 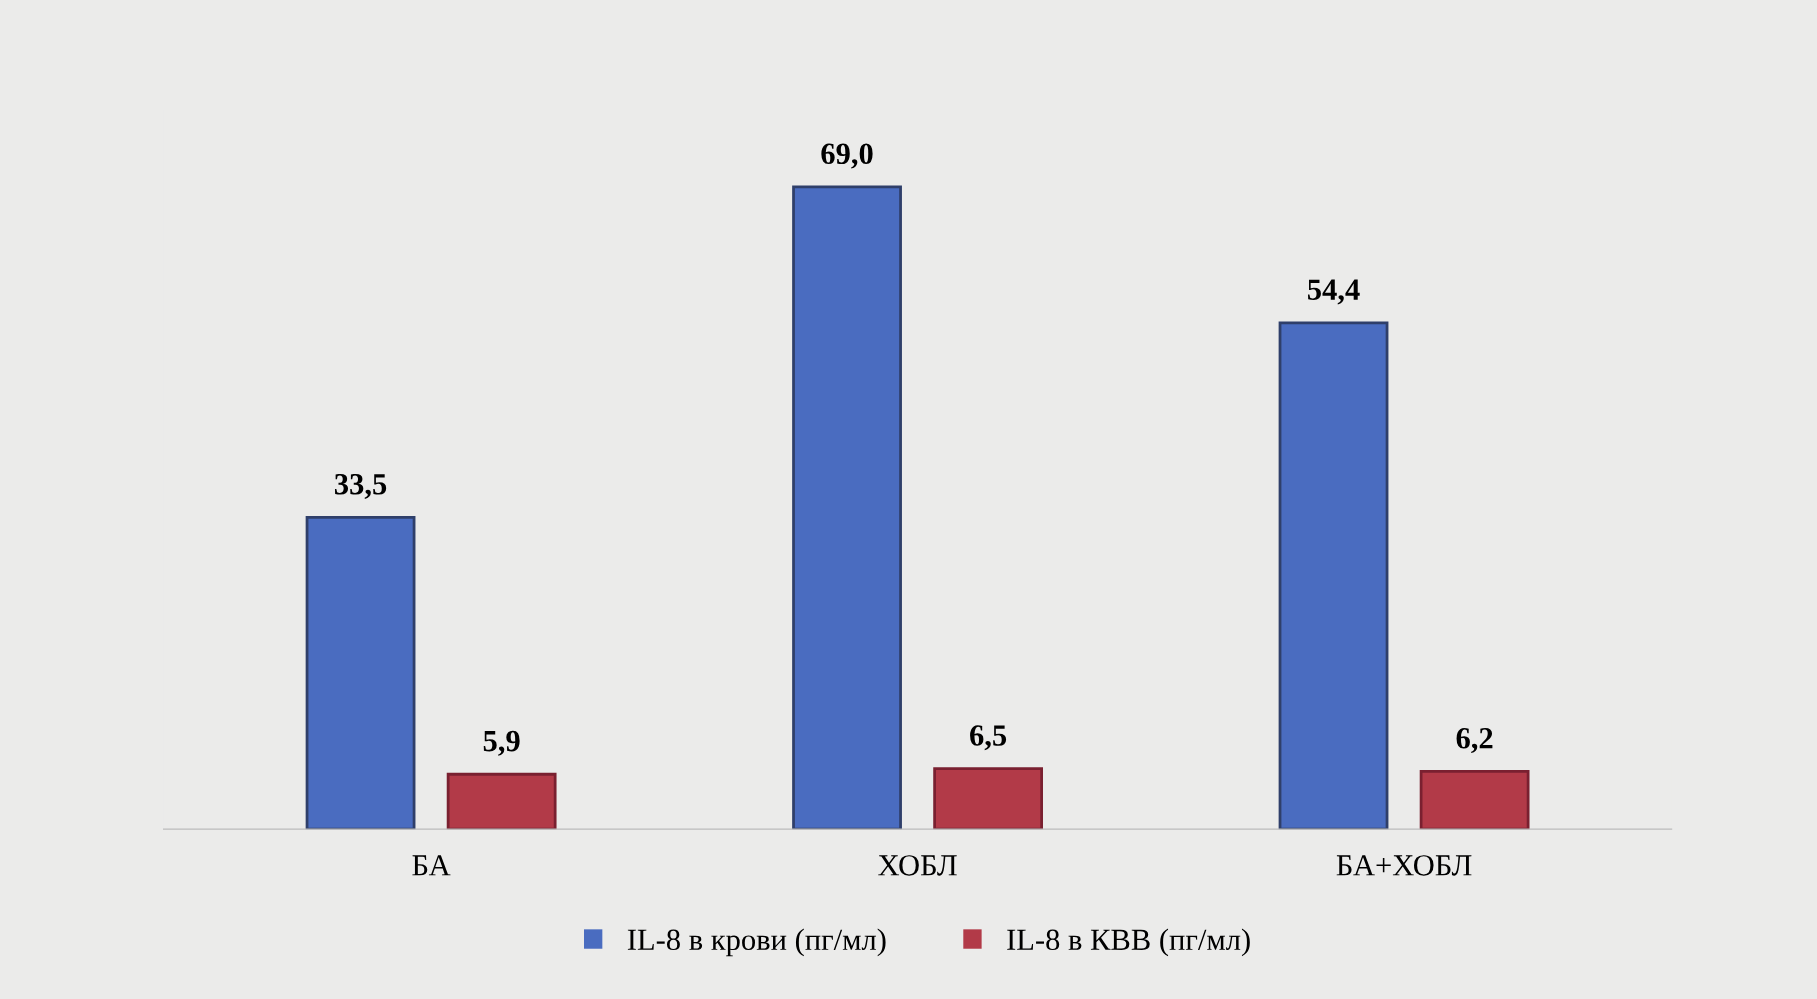 I want to click on x-tick-label: БА, so click(x=431, y=865).